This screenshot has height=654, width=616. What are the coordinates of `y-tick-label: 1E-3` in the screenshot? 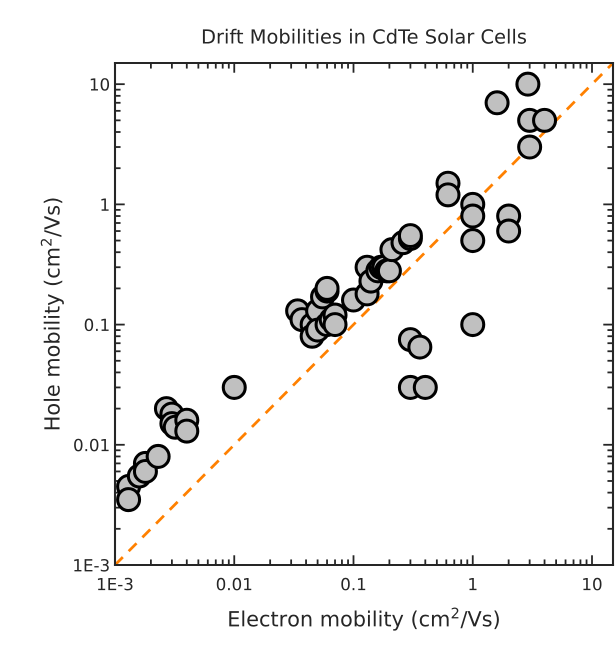 It's located at (91, 565).